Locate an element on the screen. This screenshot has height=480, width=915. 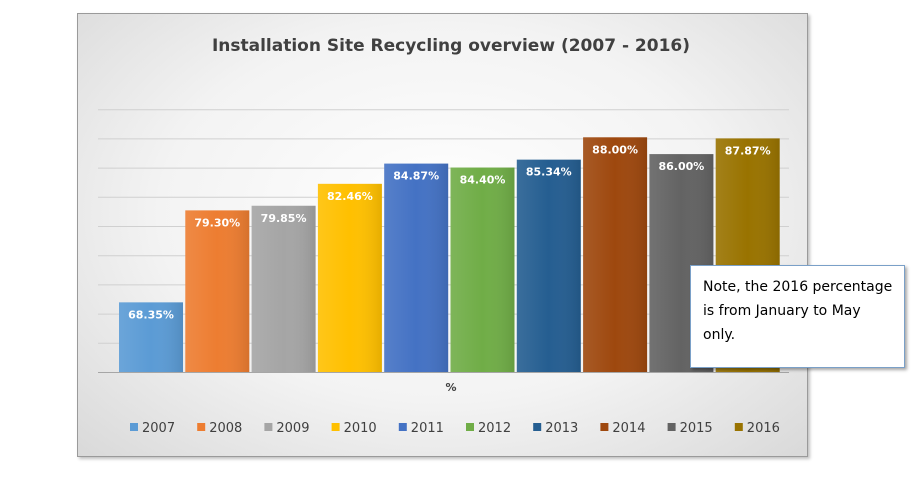
data-label-2014: 88.00% is located at coordinates (615, 149).